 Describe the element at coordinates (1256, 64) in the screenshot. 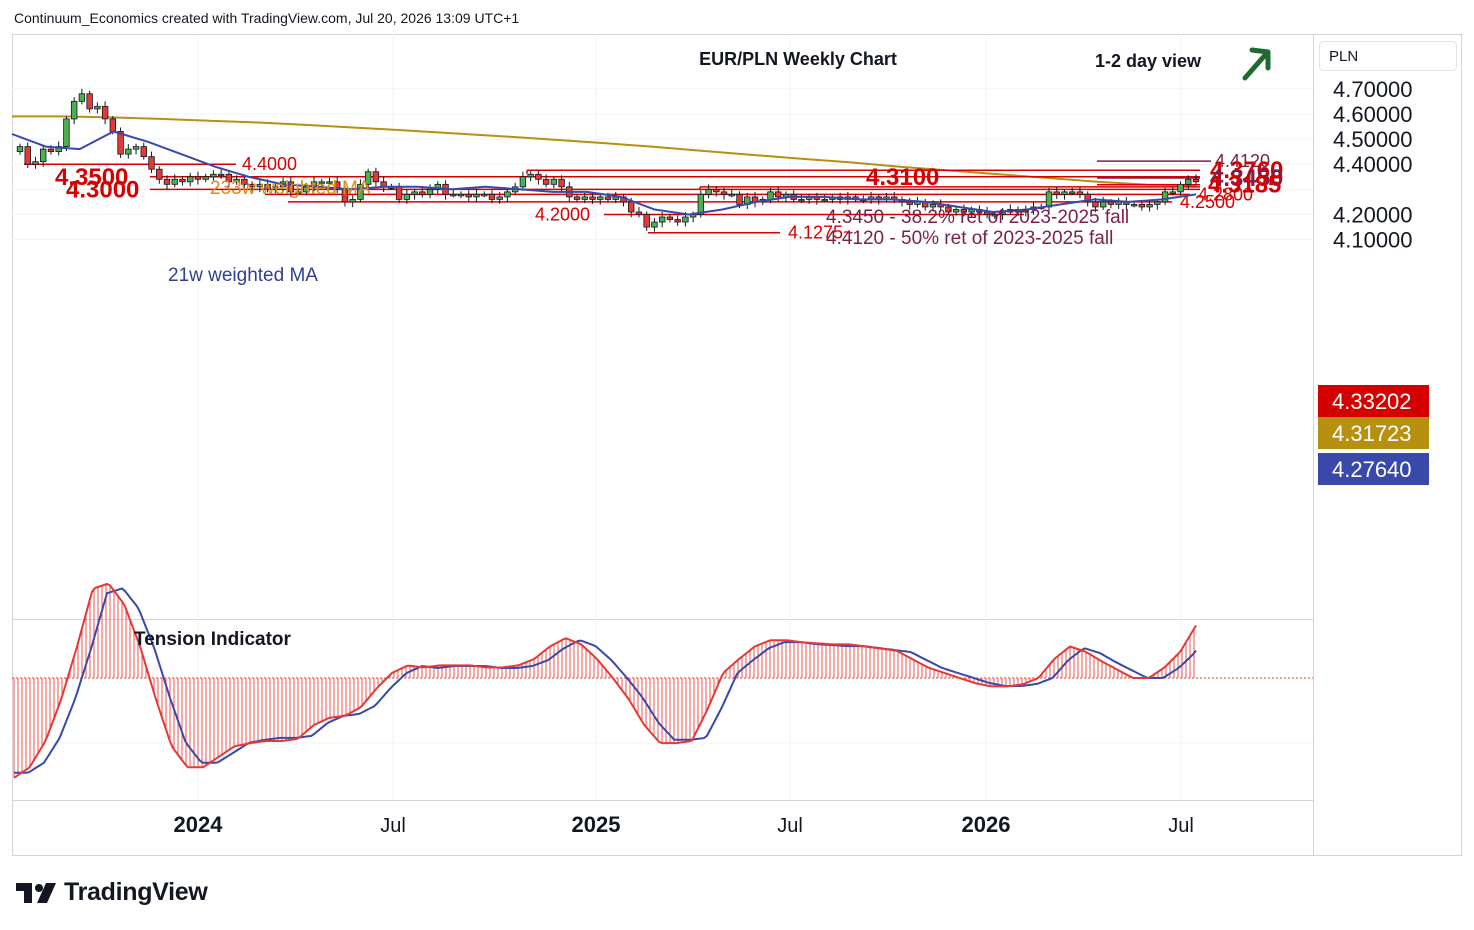

I see `up-arrow-icon` at that location.